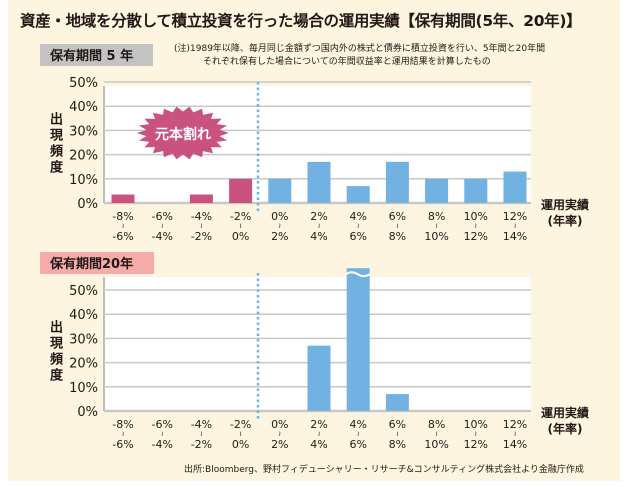 The image size is (629, 487). What do you see at coordinates (565, 428) in the screenshot?
I see `x-axis-label-line2: (年率)` at bounding box center [565, 428].